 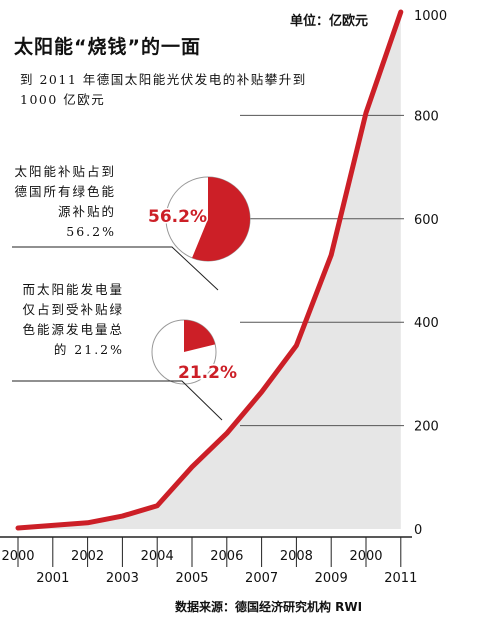 I want to click on x-tick-label: 2009, so click(x=331, y=578).